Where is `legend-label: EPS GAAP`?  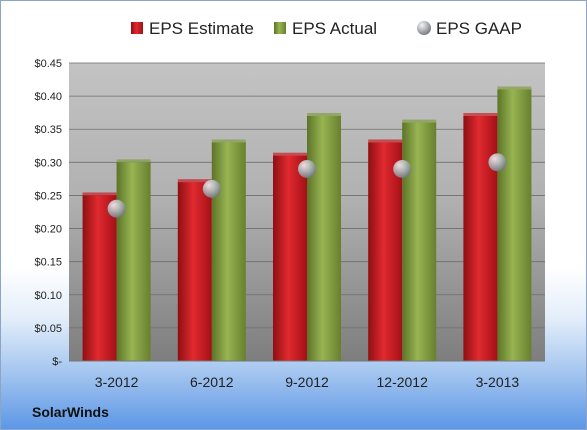 legend-label: EPS GAAP is located at coordinates (479, 28).